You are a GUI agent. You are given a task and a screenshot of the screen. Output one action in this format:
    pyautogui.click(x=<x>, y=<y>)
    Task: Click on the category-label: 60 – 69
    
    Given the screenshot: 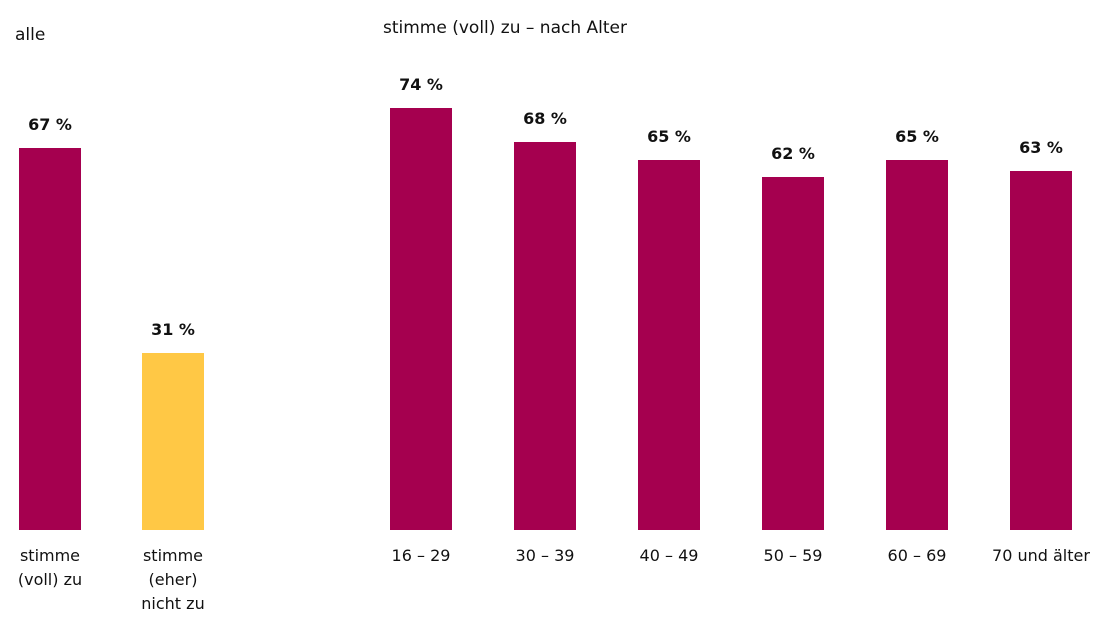 What is the action you would take?
    pyautogui.click(x=917, y=555)
    